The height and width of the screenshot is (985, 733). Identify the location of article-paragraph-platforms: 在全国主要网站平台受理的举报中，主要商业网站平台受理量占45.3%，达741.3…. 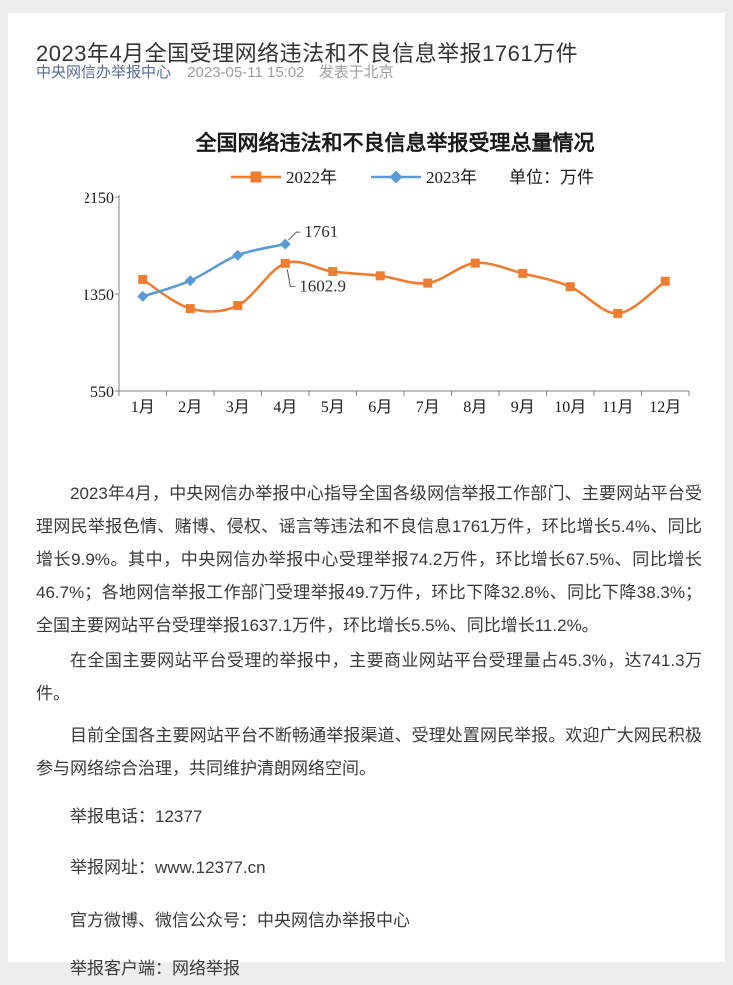
(369, 677).